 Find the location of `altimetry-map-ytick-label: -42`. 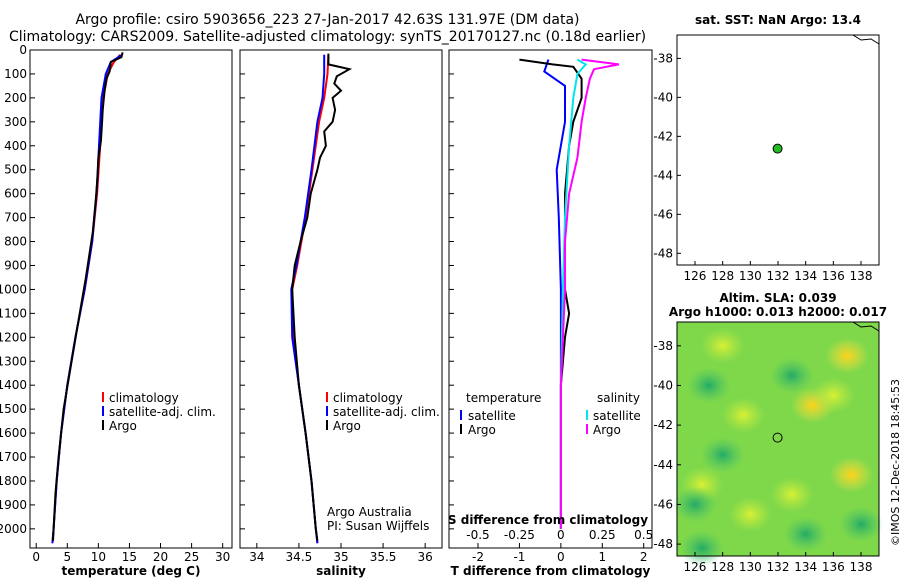

altimetry-map-ytick-label: -42 is located at coordinates (663, 425).